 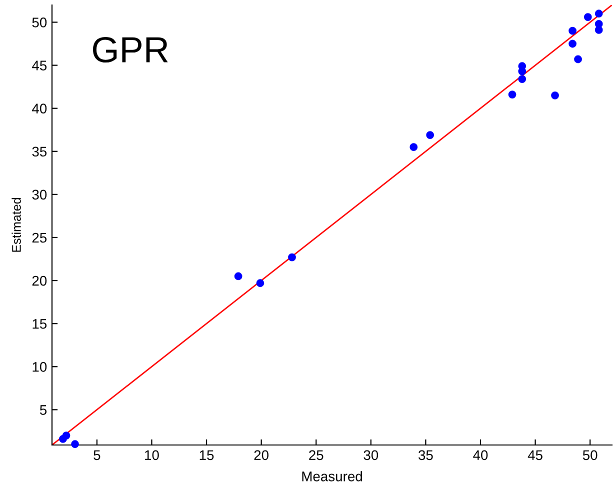 What do you see at coordinates (39, 237) in the screenshot?
I see `y-tick-label: 25` at bounding box center [39, 237].